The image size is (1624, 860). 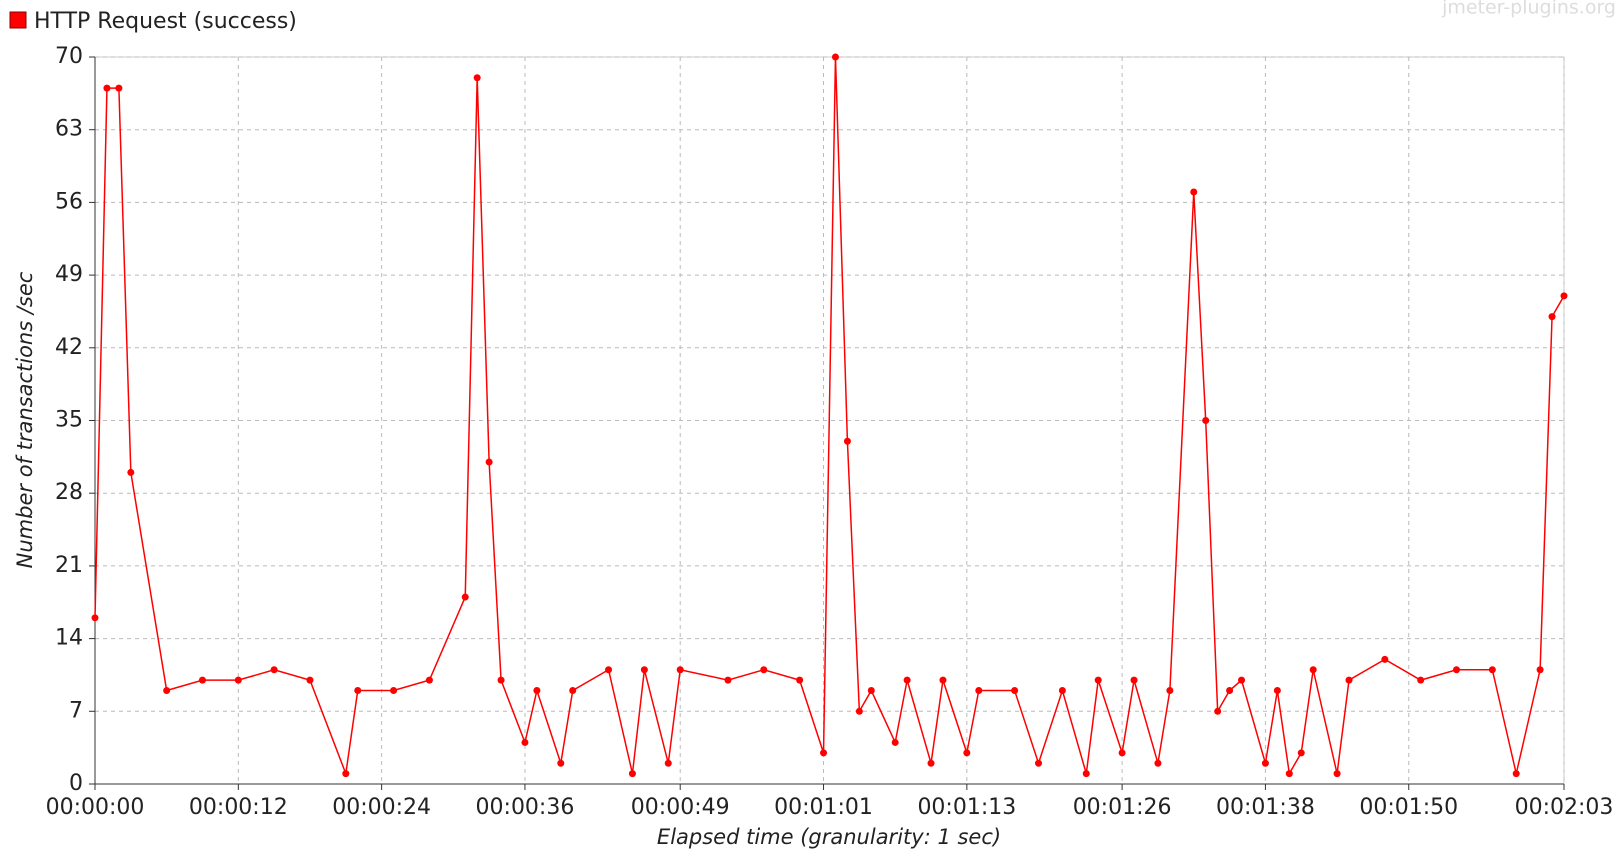 I want to click on x-tick-label: 00:00:00, so click(x=95, y=807).